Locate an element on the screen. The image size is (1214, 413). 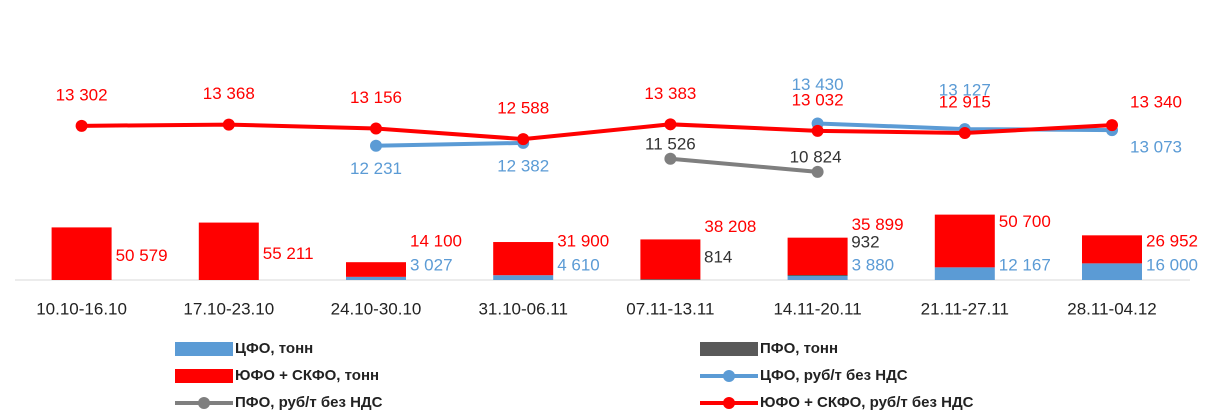
line-value-label: 11 526 is located at coordinates (670, 143).